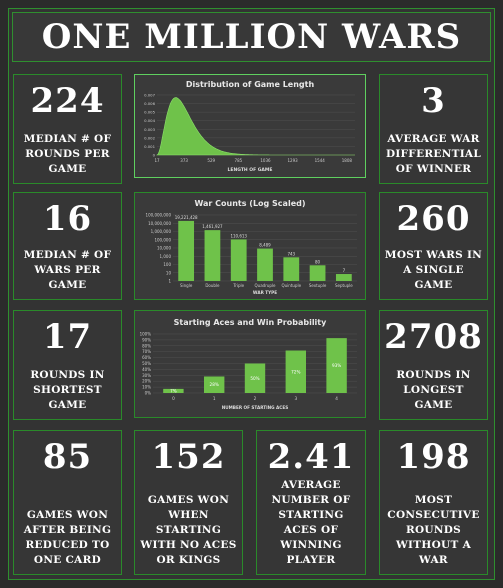 This screenshot has width=503, height=588. What do you see at coordinates (291, 253) in the screenshot?
I see `data-label: 743` at bounding box center [291, 253].